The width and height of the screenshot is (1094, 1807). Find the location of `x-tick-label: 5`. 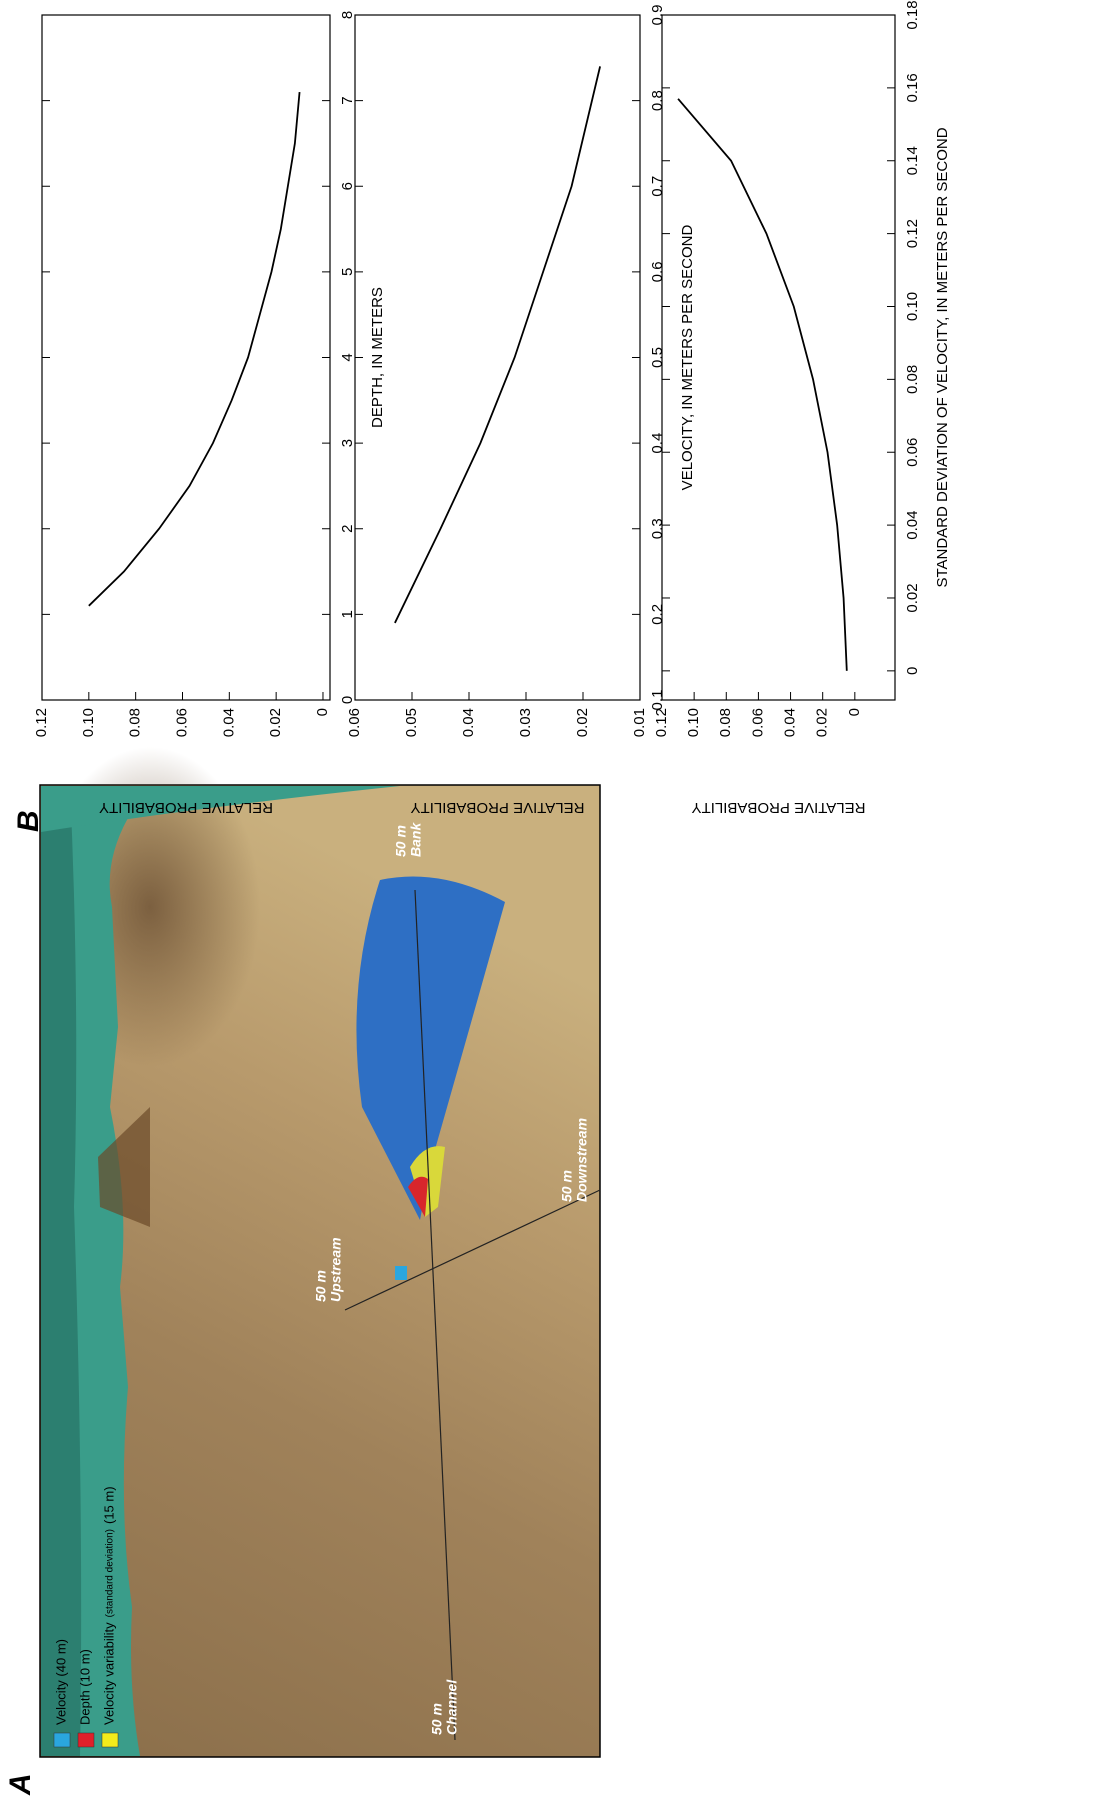

x-tick-label: 5 is located at coordinates (347, 272).